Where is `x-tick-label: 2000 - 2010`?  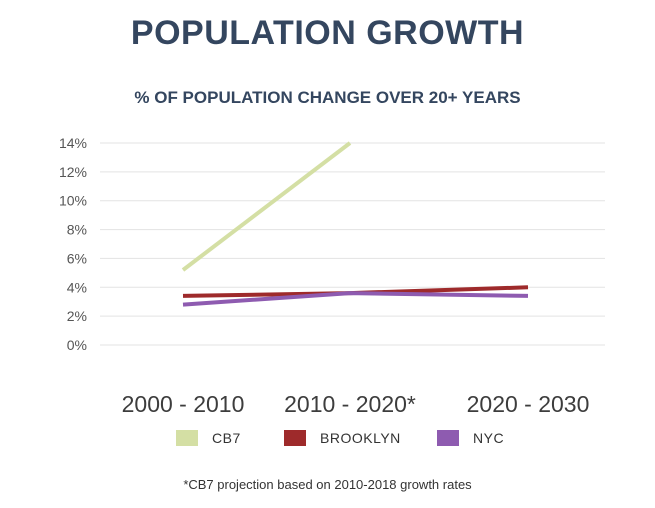
x-tick-label: 2000 - 2010 is located at coordinates (183, 404).